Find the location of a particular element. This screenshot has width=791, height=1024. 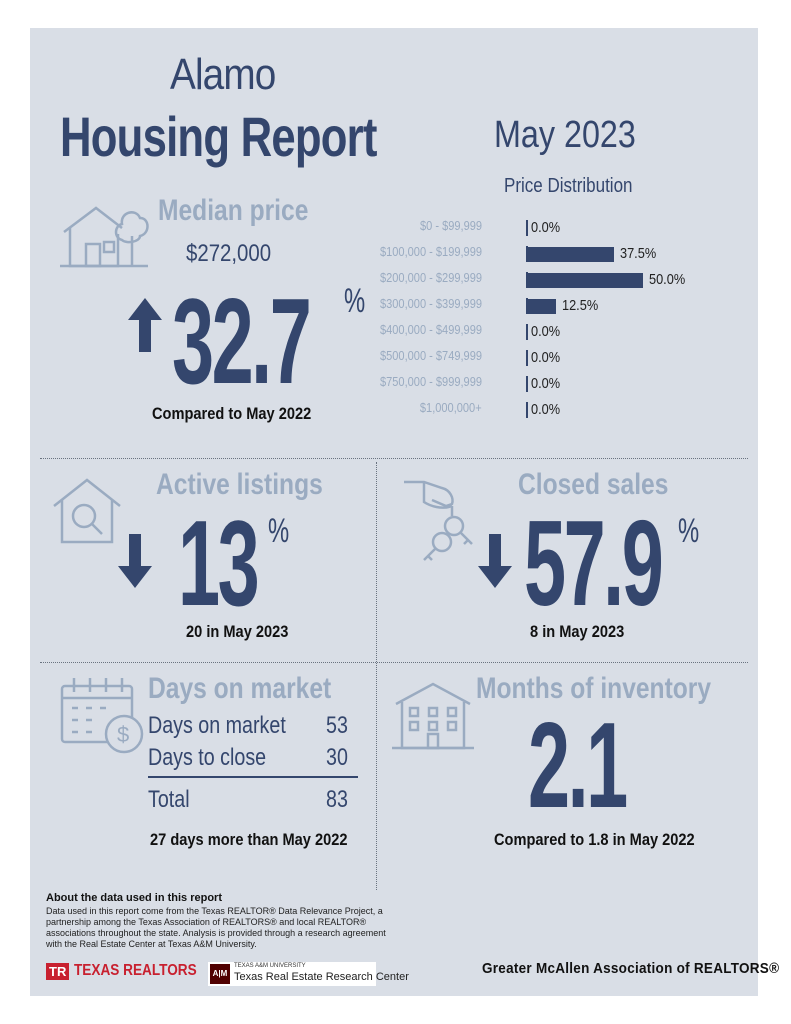

dist-category-label: $0 - $99,999 is located at coordinates (450, 225).